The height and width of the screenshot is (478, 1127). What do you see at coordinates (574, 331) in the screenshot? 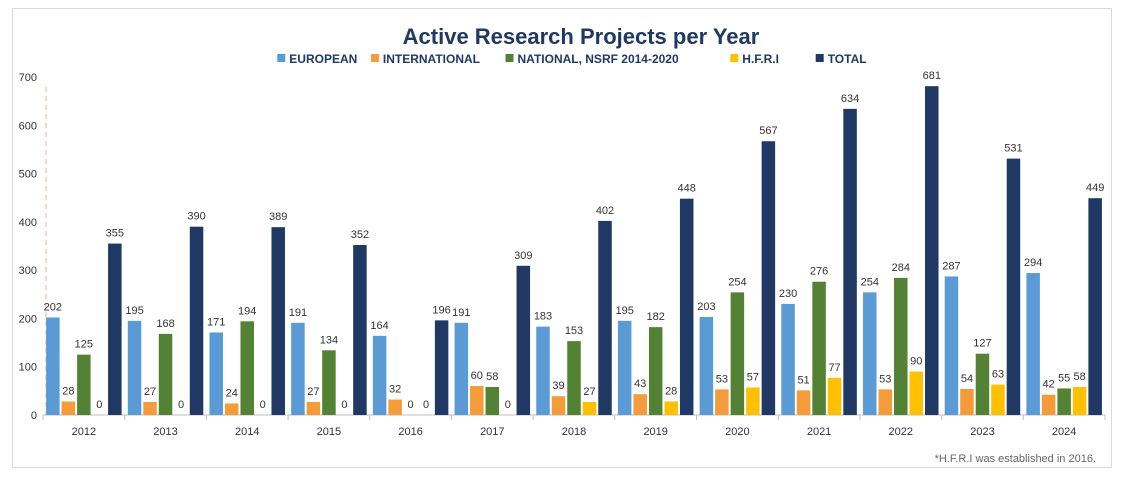
I see `data-label: 153` at bounding box center [574, 331].